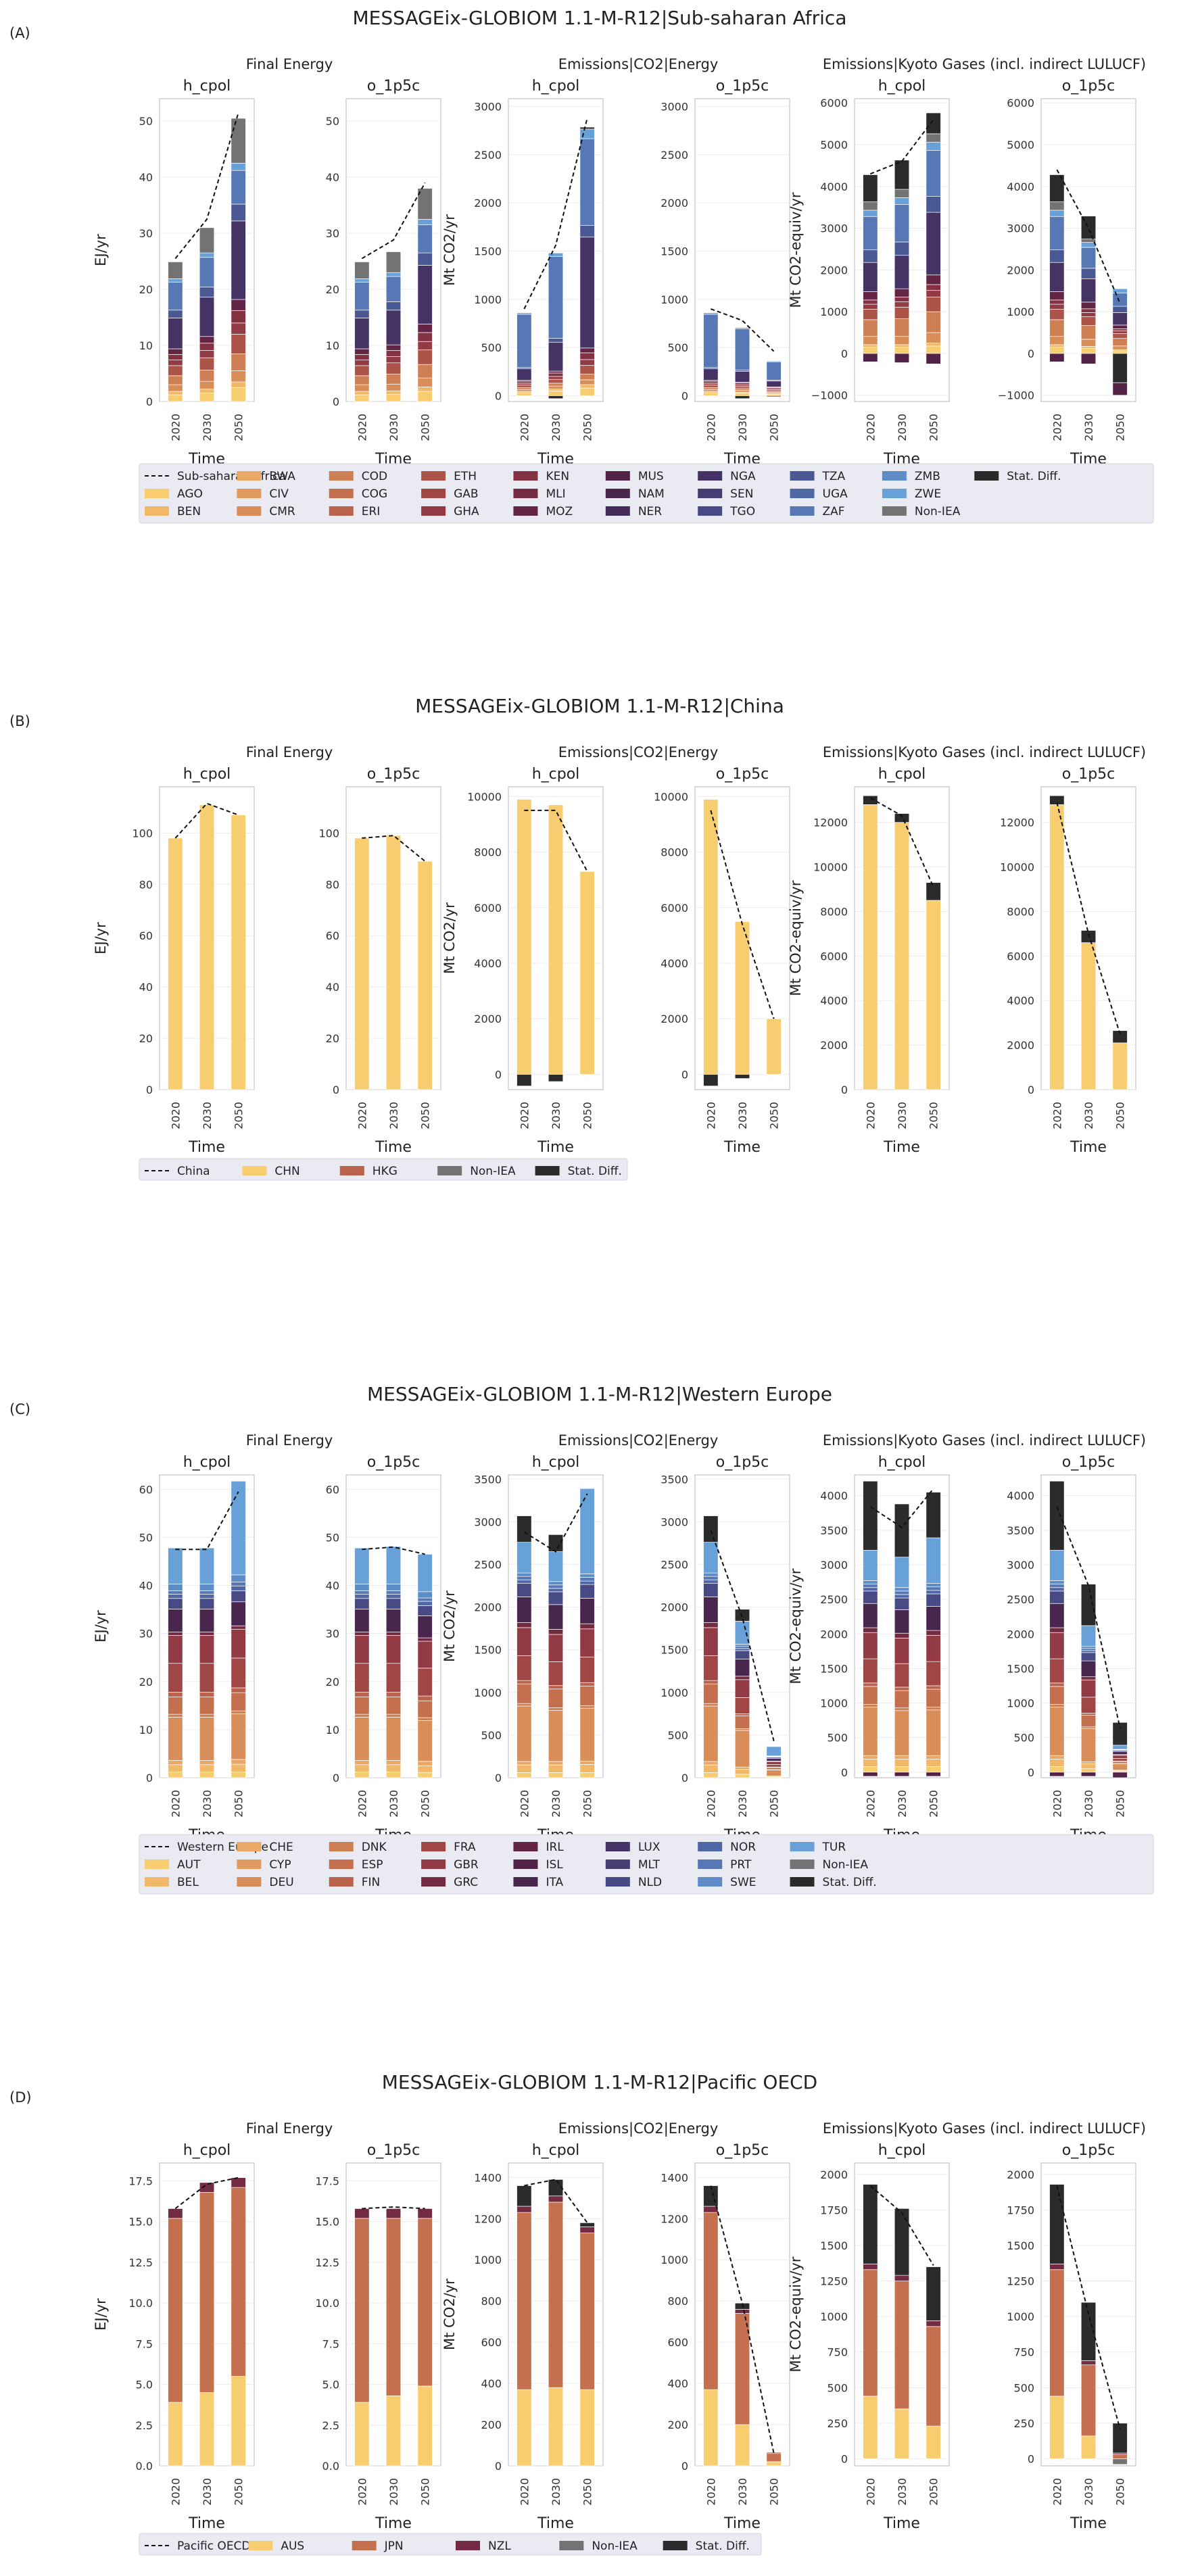 This screenshot has width=1200, height=2576. I want to click on bar-segment-deu, so click(524, 1733).